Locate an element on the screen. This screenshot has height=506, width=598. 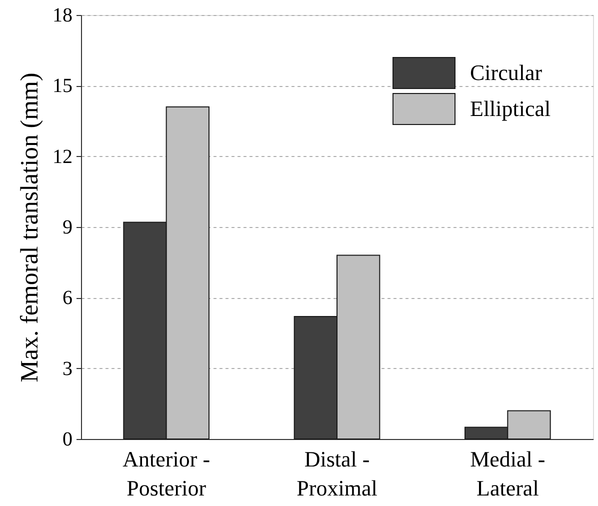
x-tick-label: Medial - Lateral is located at coordinates (508, 473).